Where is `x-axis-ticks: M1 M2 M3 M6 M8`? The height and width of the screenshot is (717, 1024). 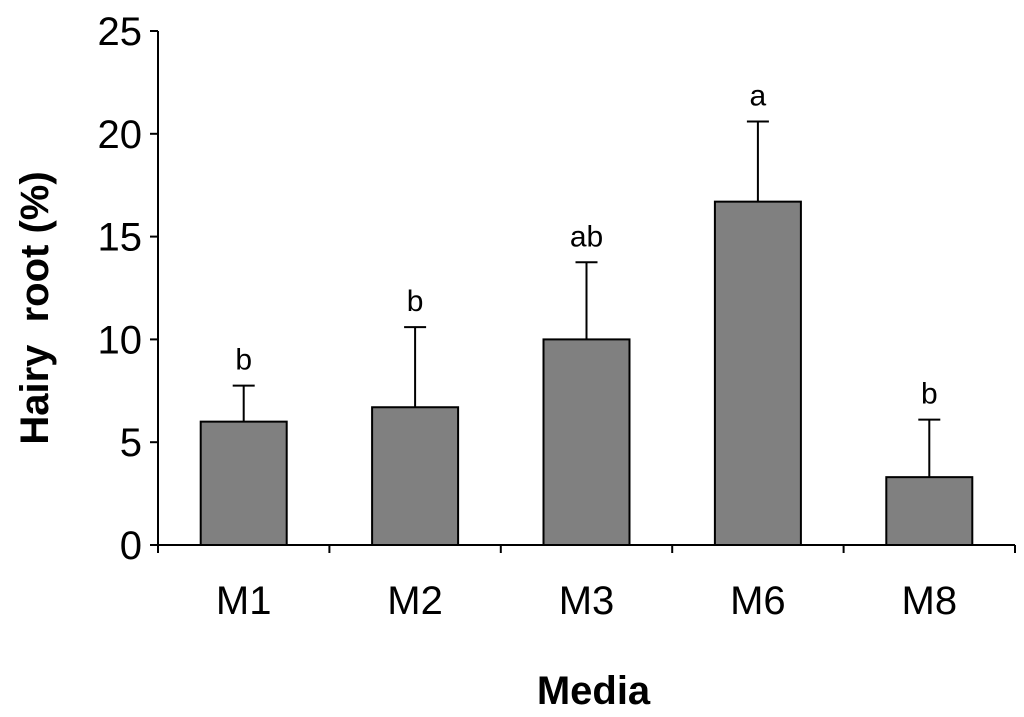 x-axis-ticks: M1 M2 M3 M6 M8 is located at coordinates (586, 584).